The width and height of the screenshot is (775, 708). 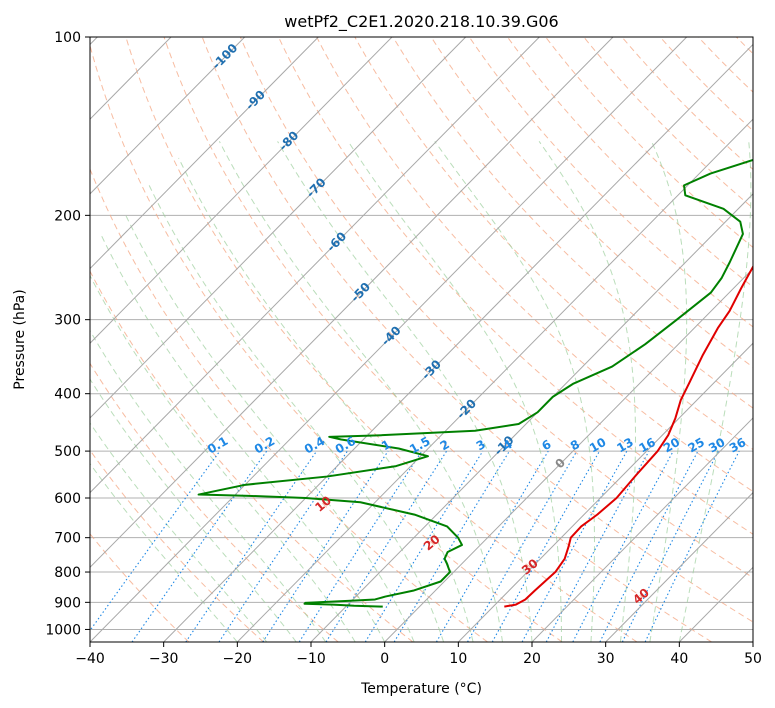 I want to click on chart-title: wetPf2_C2E1.2020.218.10.39.G06, so click(x=421, y=22).